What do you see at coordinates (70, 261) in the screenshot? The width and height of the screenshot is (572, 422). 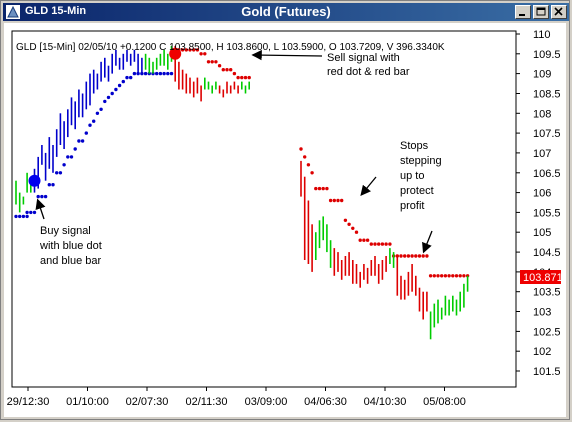 I see `annotation-text: and blue bar` at bounding box center [70, 261].